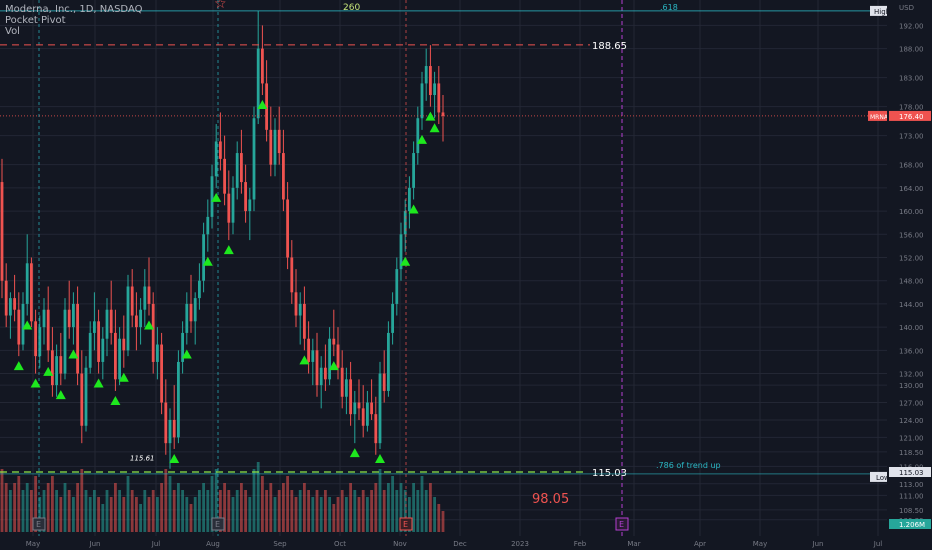 The height and width of the screenshot is (550, 932). I want to click on ticker-label: MRNA, so click(879, 117).